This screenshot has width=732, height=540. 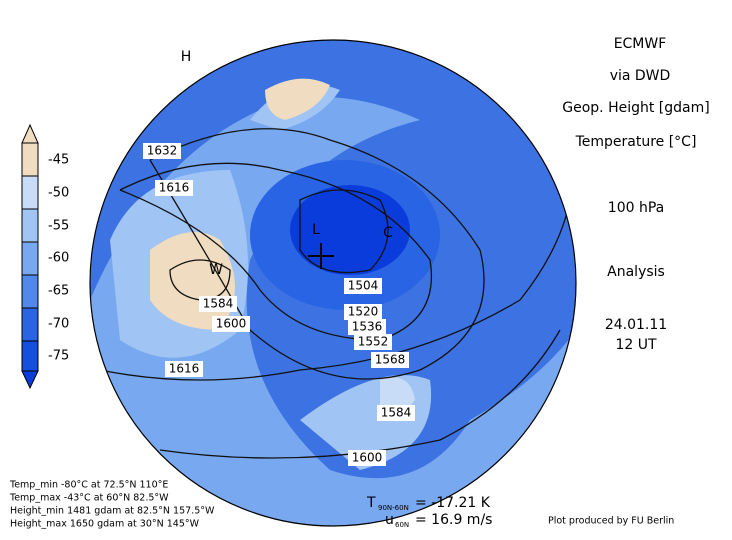 I want to click on date: 24.01.11, so click(x=636, y=325).